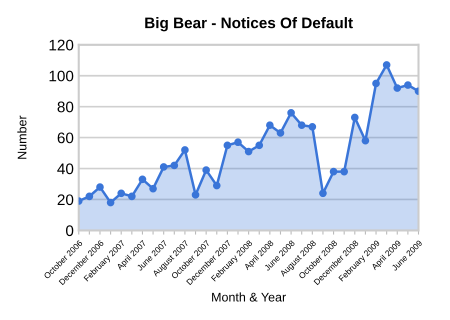 This screenshot has height=320, width=450. Describe the element at coordinates (66, 107) in the screenshot. I see `y-tick-label: 80` at that location.